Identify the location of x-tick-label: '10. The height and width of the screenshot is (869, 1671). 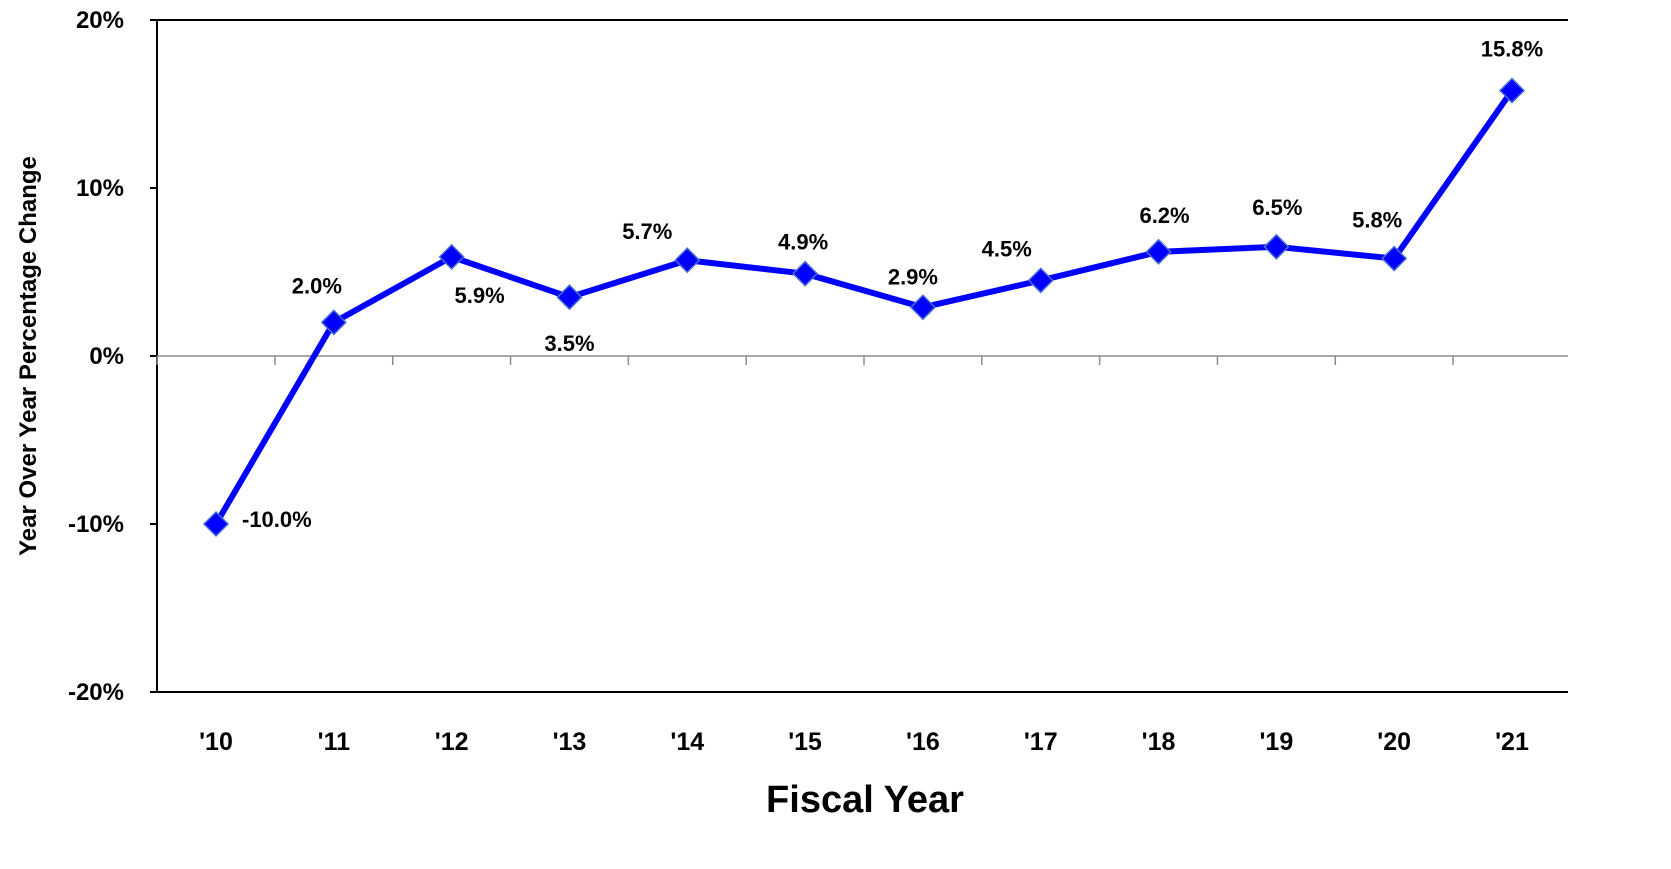
(216, 742).